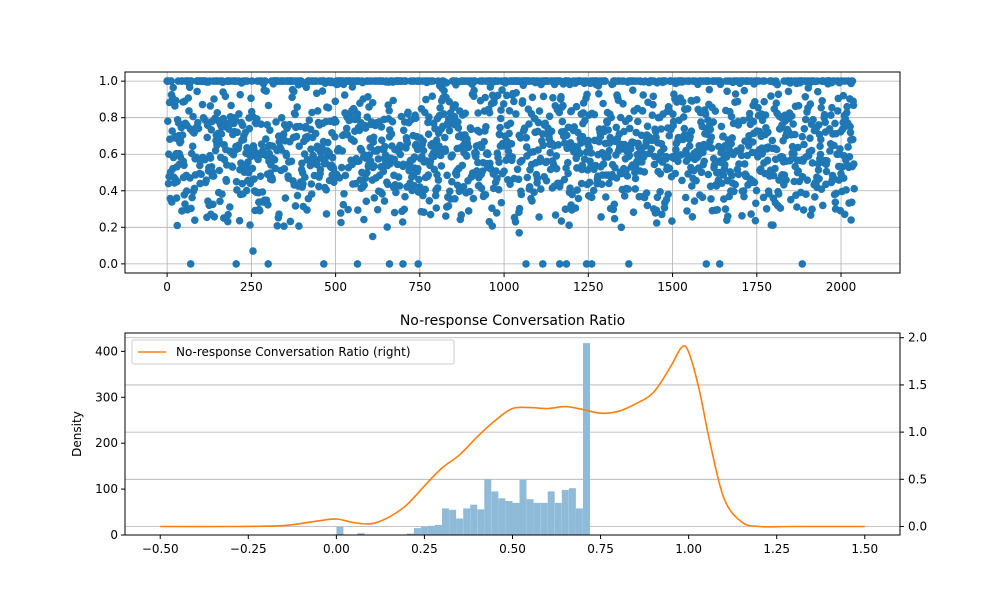  Describe the element at coordinates (77, 434) in the screenshot. I see `histogram-y-label: Density` at that location.